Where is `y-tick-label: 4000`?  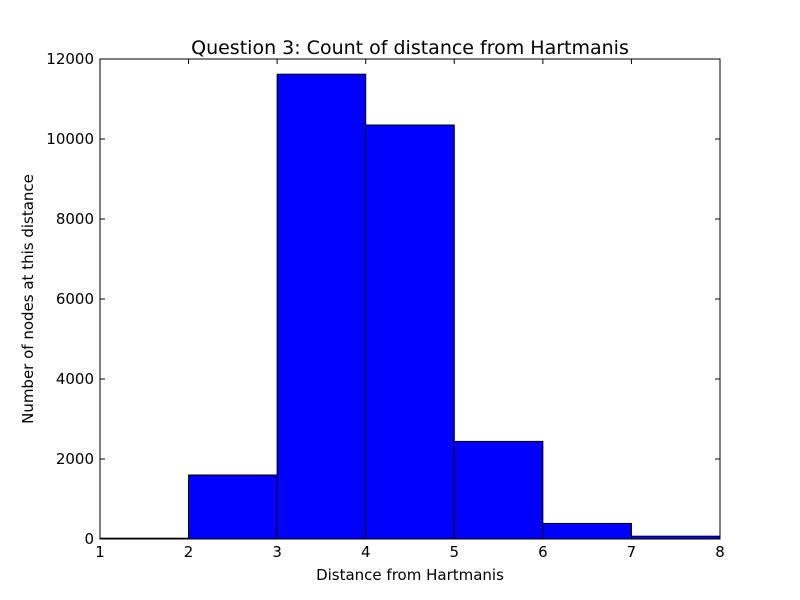 y-tick-label: 4000 is located at coordinates (75, 379).